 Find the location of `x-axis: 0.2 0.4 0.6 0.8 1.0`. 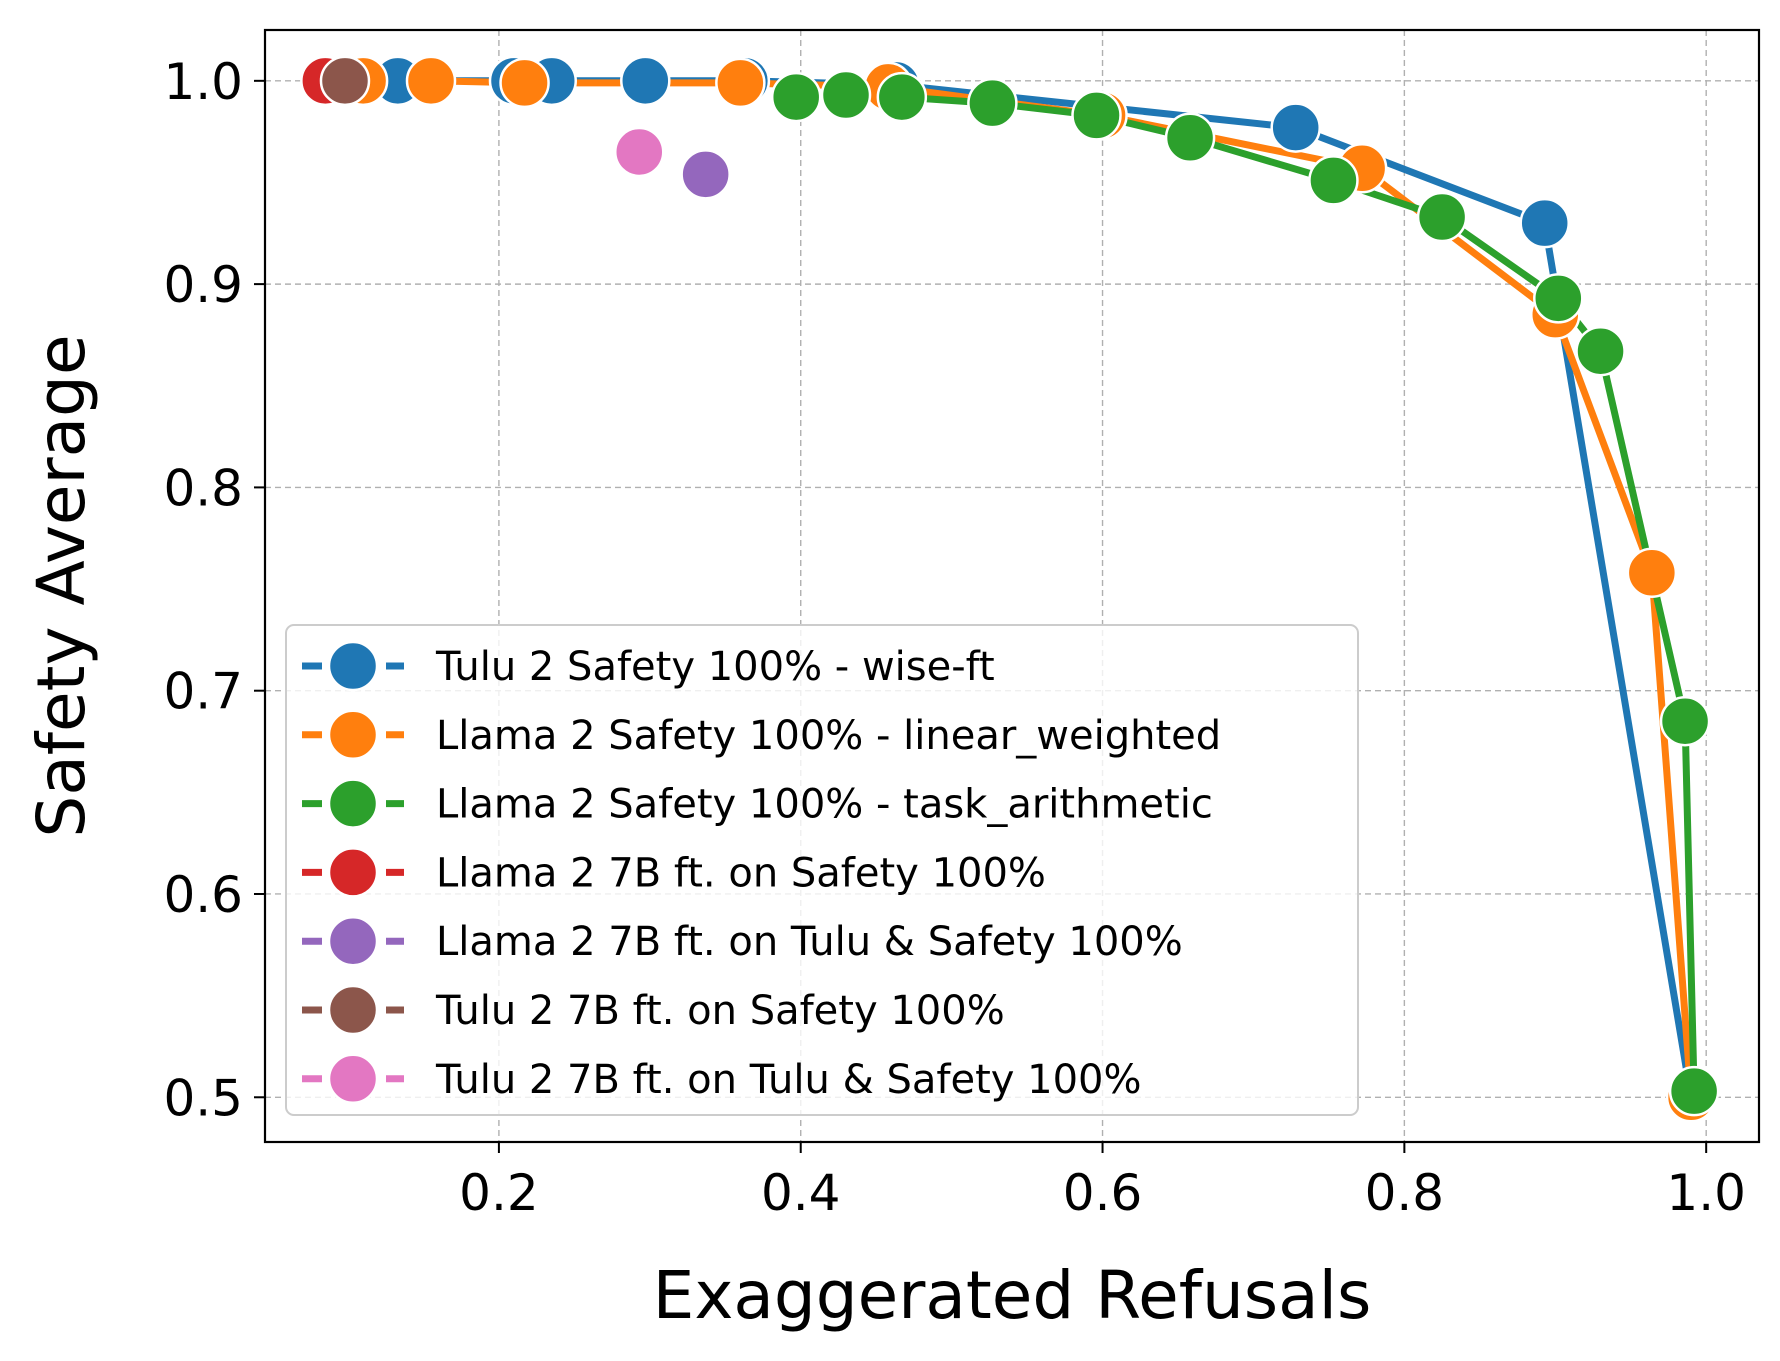

x-axis: 0.2 0.4 0.6 0.8 1.0 is located at coordinates (1102, 1182).